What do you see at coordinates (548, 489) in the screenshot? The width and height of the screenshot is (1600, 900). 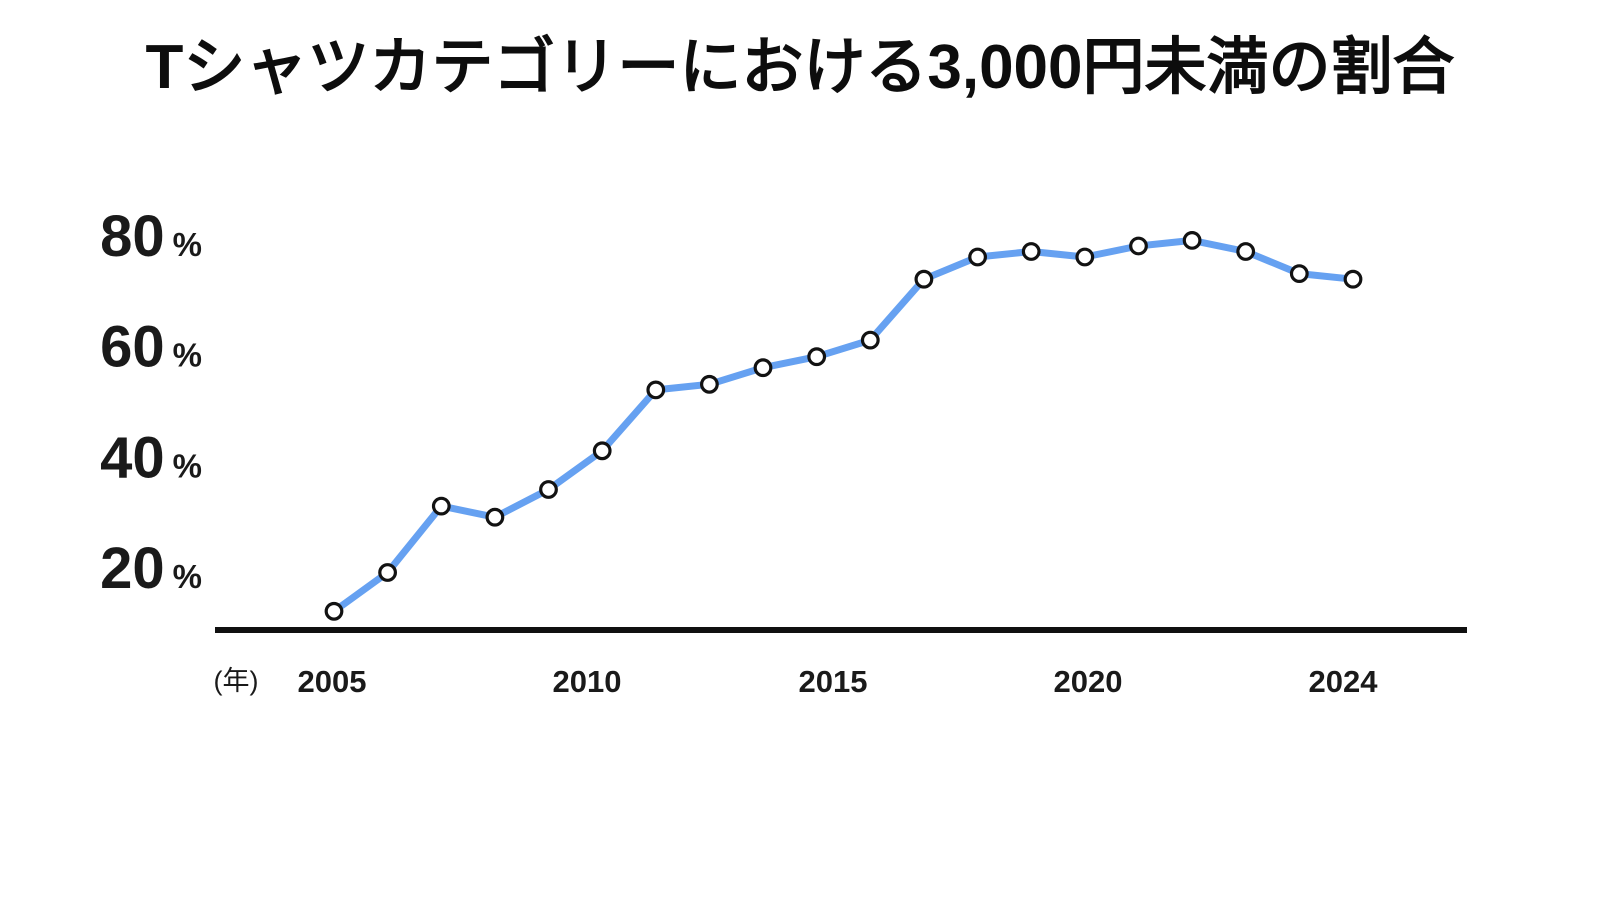 I see `data-point-2009` at bounding box center [548, 489].